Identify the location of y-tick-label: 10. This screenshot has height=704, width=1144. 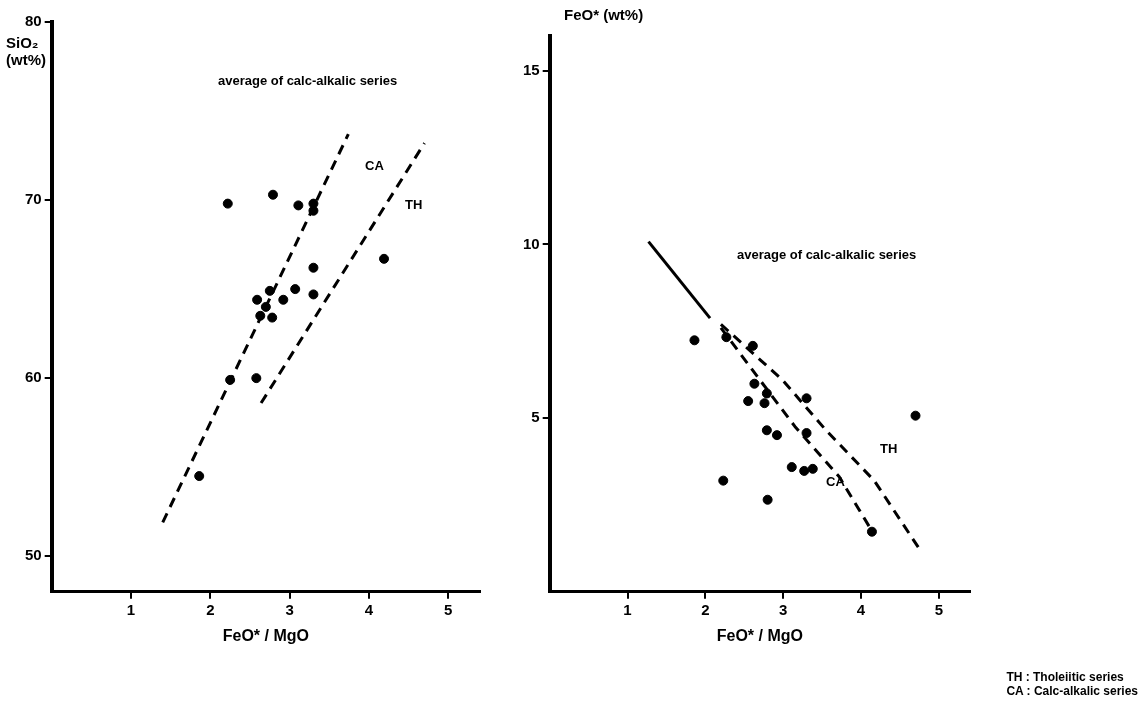
(531, 243).